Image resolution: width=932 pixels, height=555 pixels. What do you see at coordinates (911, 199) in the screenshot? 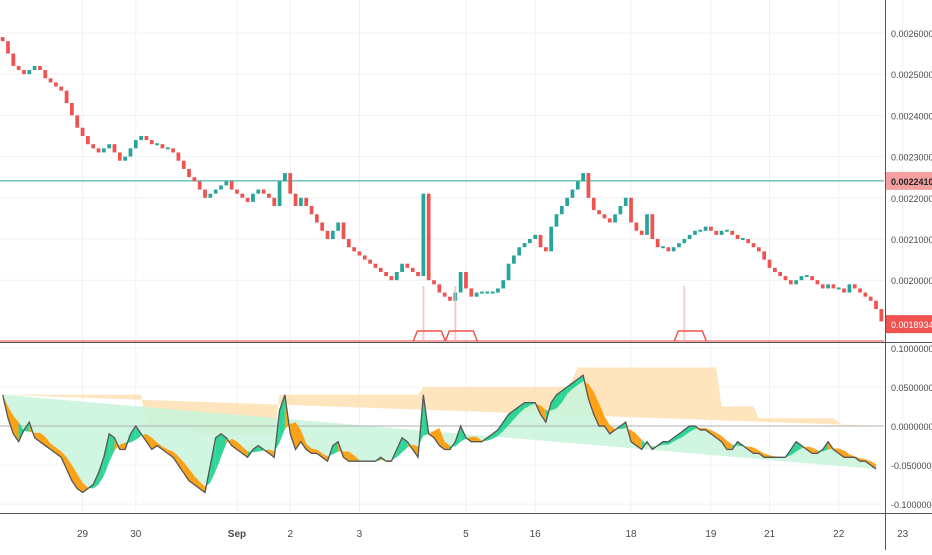
I see `price-axis-tick-label: 0.0022000` at bounding box center [911, 199].